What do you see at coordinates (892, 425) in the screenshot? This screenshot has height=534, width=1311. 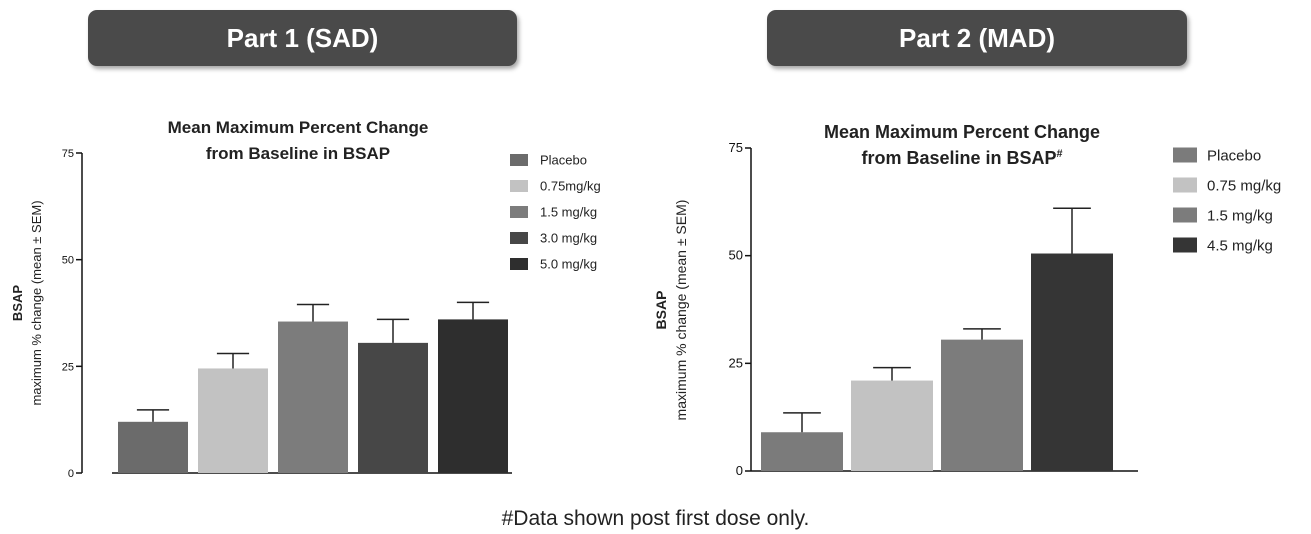 I see `bar-0-75-mg-kg` at bounding box center [892, 425].